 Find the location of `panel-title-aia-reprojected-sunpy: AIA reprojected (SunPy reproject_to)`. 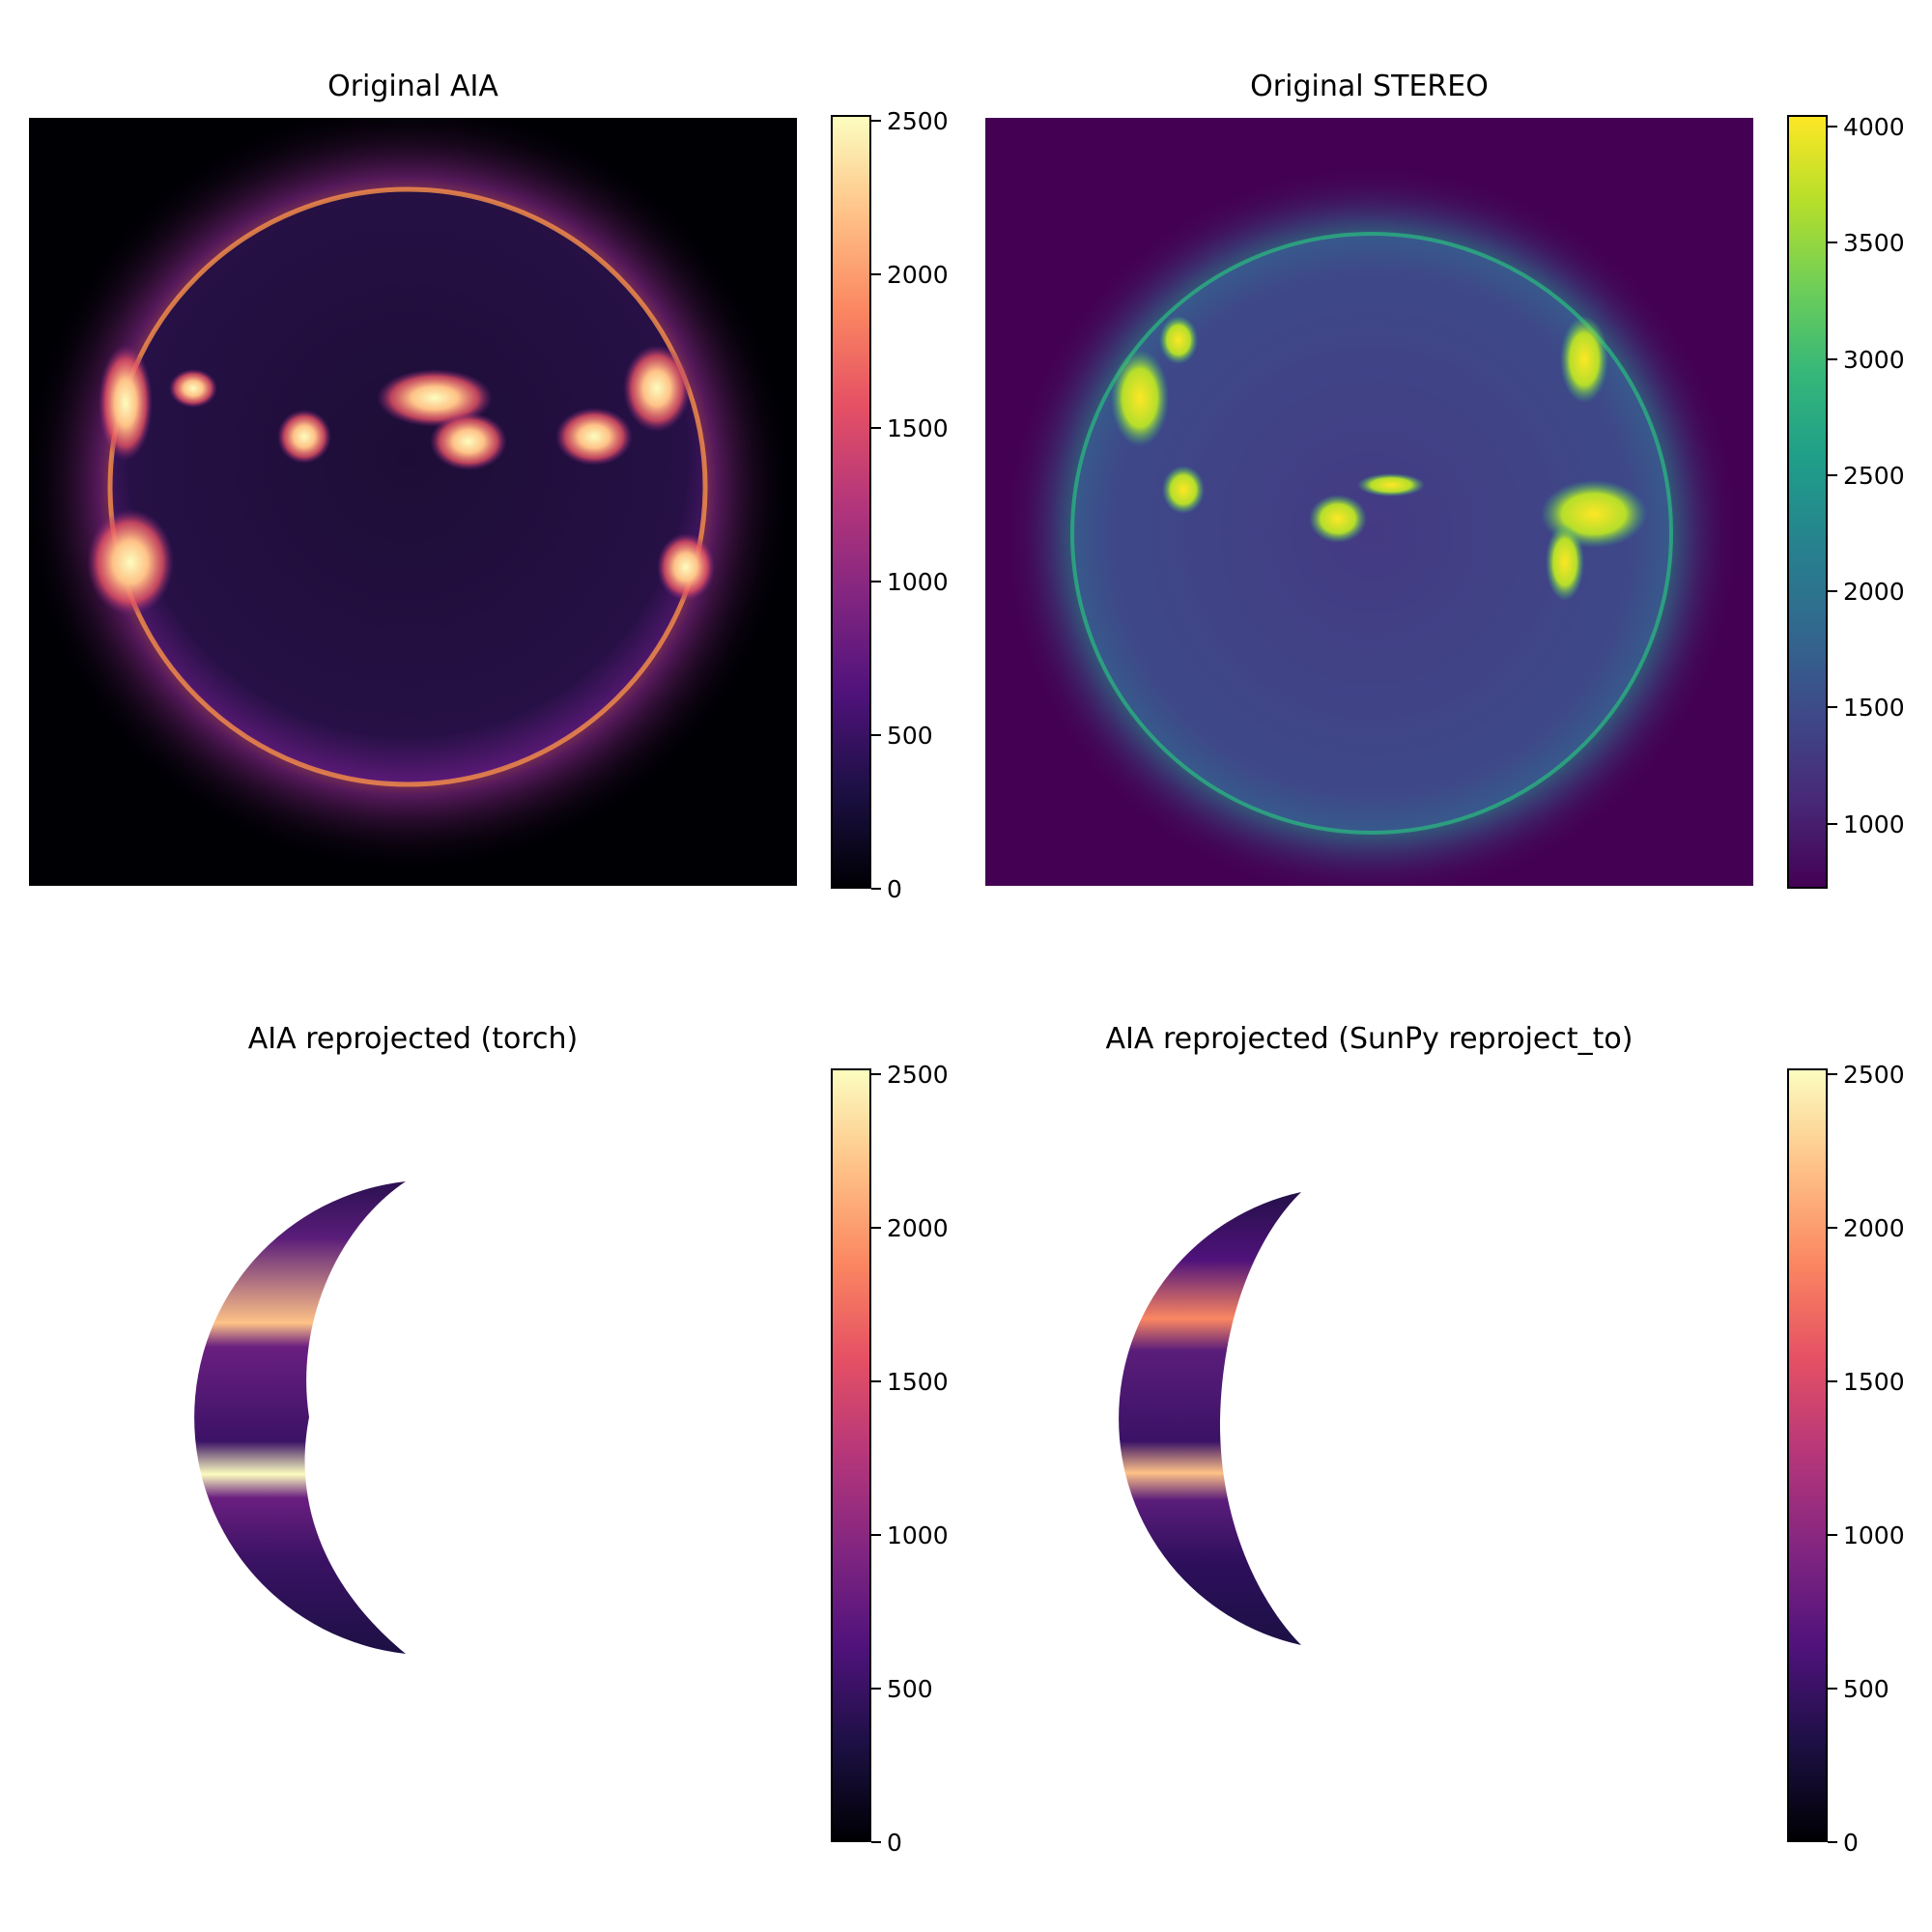

panel-title-aia-reprojected-sunpy: AIA reprojected (SunPy reproject_to) is located at coordinates (1369, 1039).